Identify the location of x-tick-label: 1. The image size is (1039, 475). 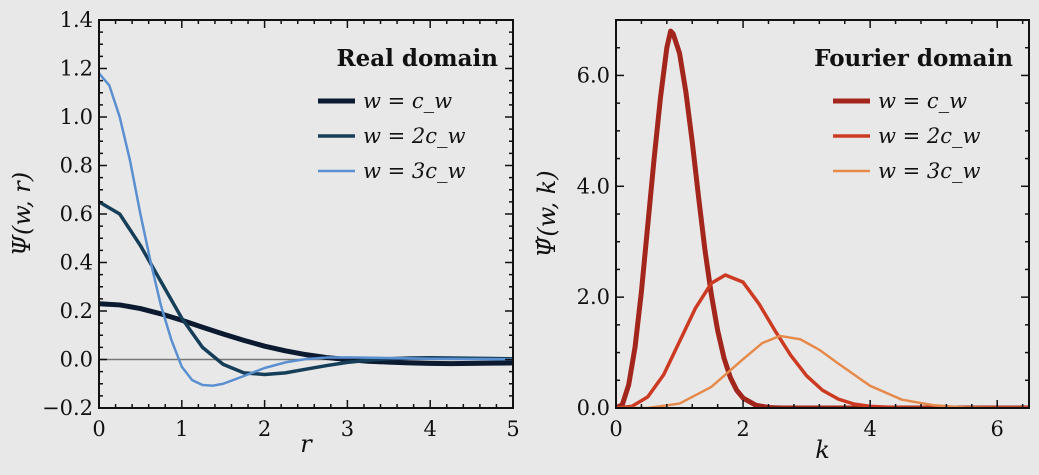
(181, 429).